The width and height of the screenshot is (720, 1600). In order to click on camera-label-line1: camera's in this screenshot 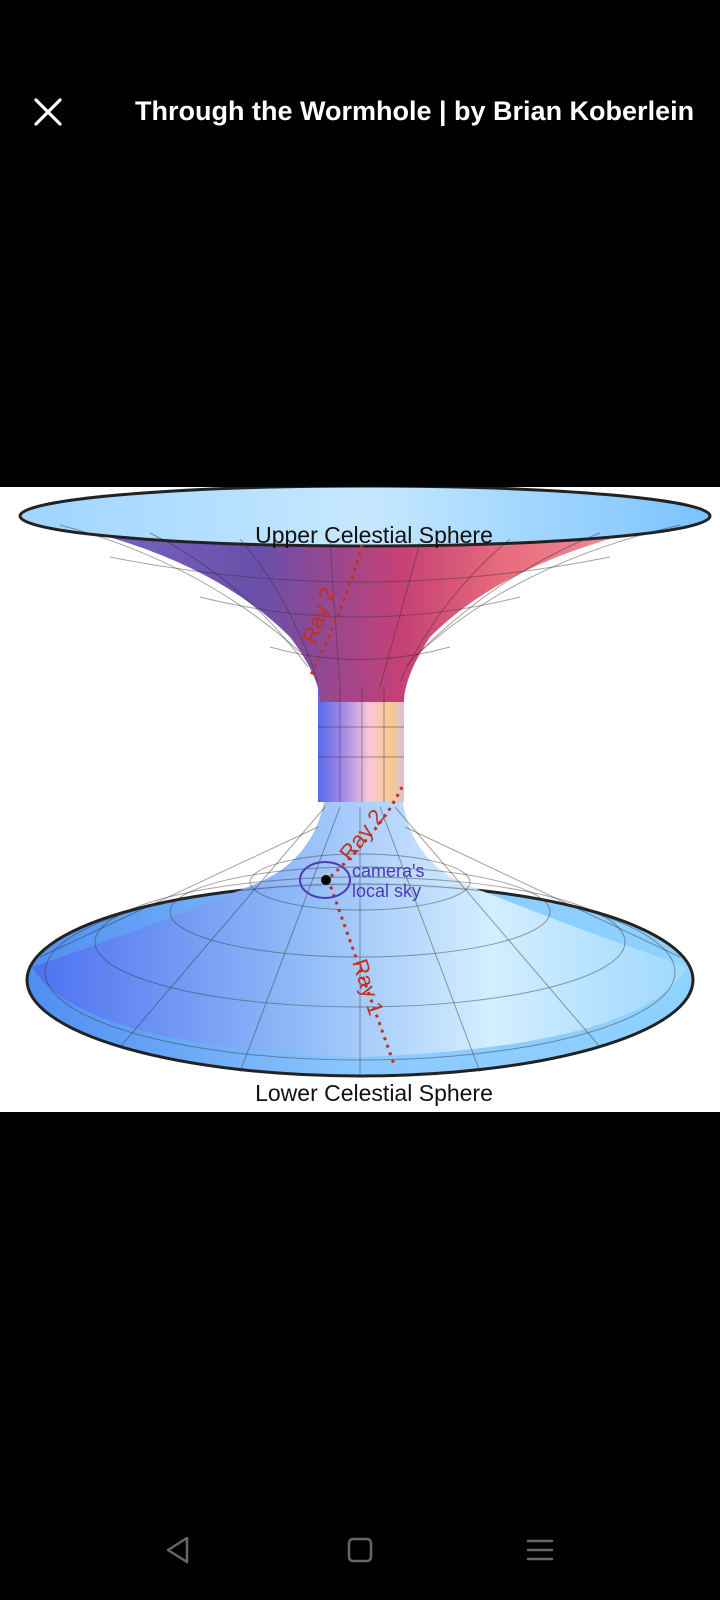, I will do `click(388, 871)`.